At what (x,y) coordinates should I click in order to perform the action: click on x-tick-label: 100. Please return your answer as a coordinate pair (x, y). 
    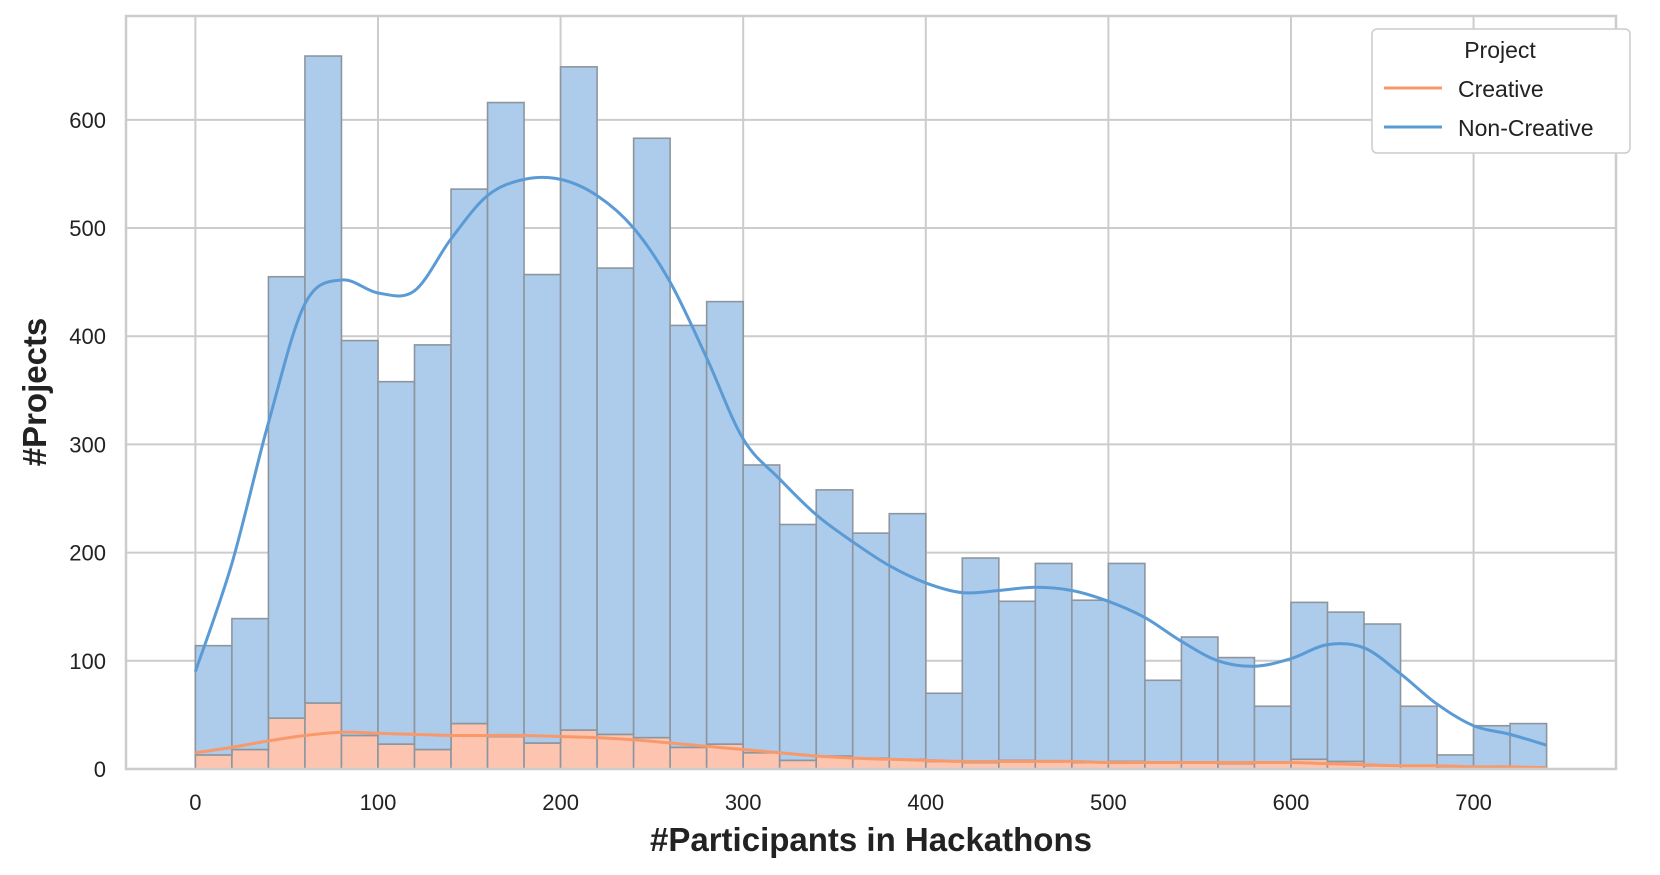
    Looking at the image, I should click on (378, 802).